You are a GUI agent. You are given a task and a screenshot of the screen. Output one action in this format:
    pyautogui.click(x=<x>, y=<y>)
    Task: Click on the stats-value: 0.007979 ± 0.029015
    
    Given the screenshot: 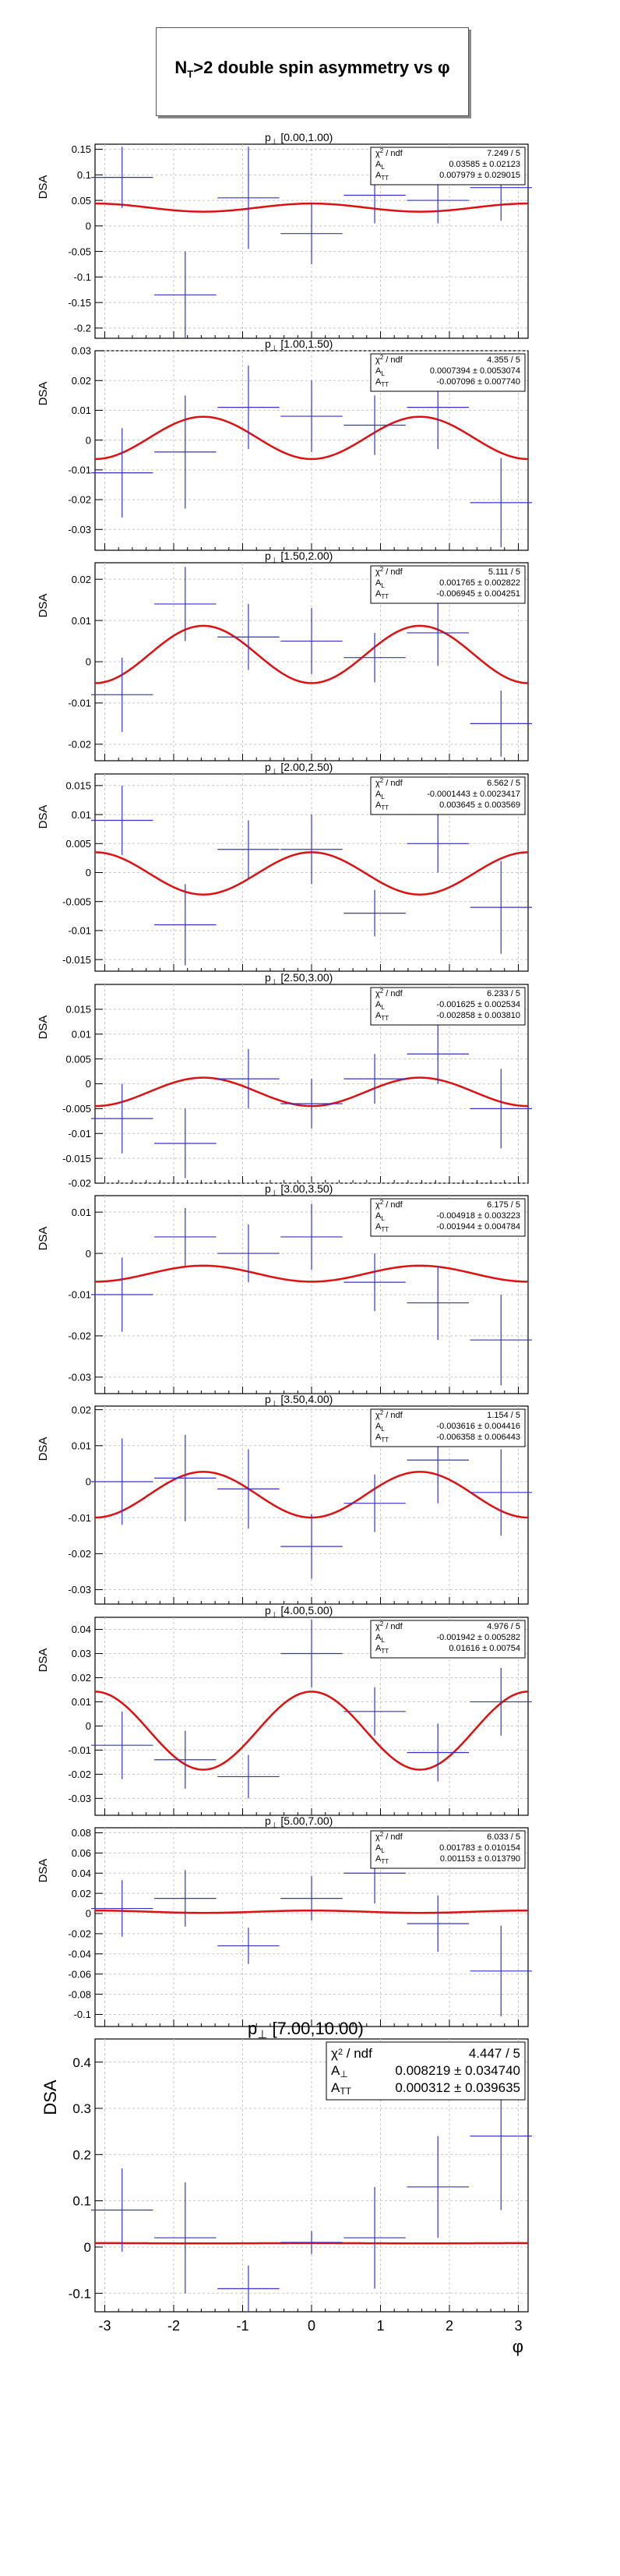 What is the action you would take?
    pyautogui.click(x=480, y=175)
    